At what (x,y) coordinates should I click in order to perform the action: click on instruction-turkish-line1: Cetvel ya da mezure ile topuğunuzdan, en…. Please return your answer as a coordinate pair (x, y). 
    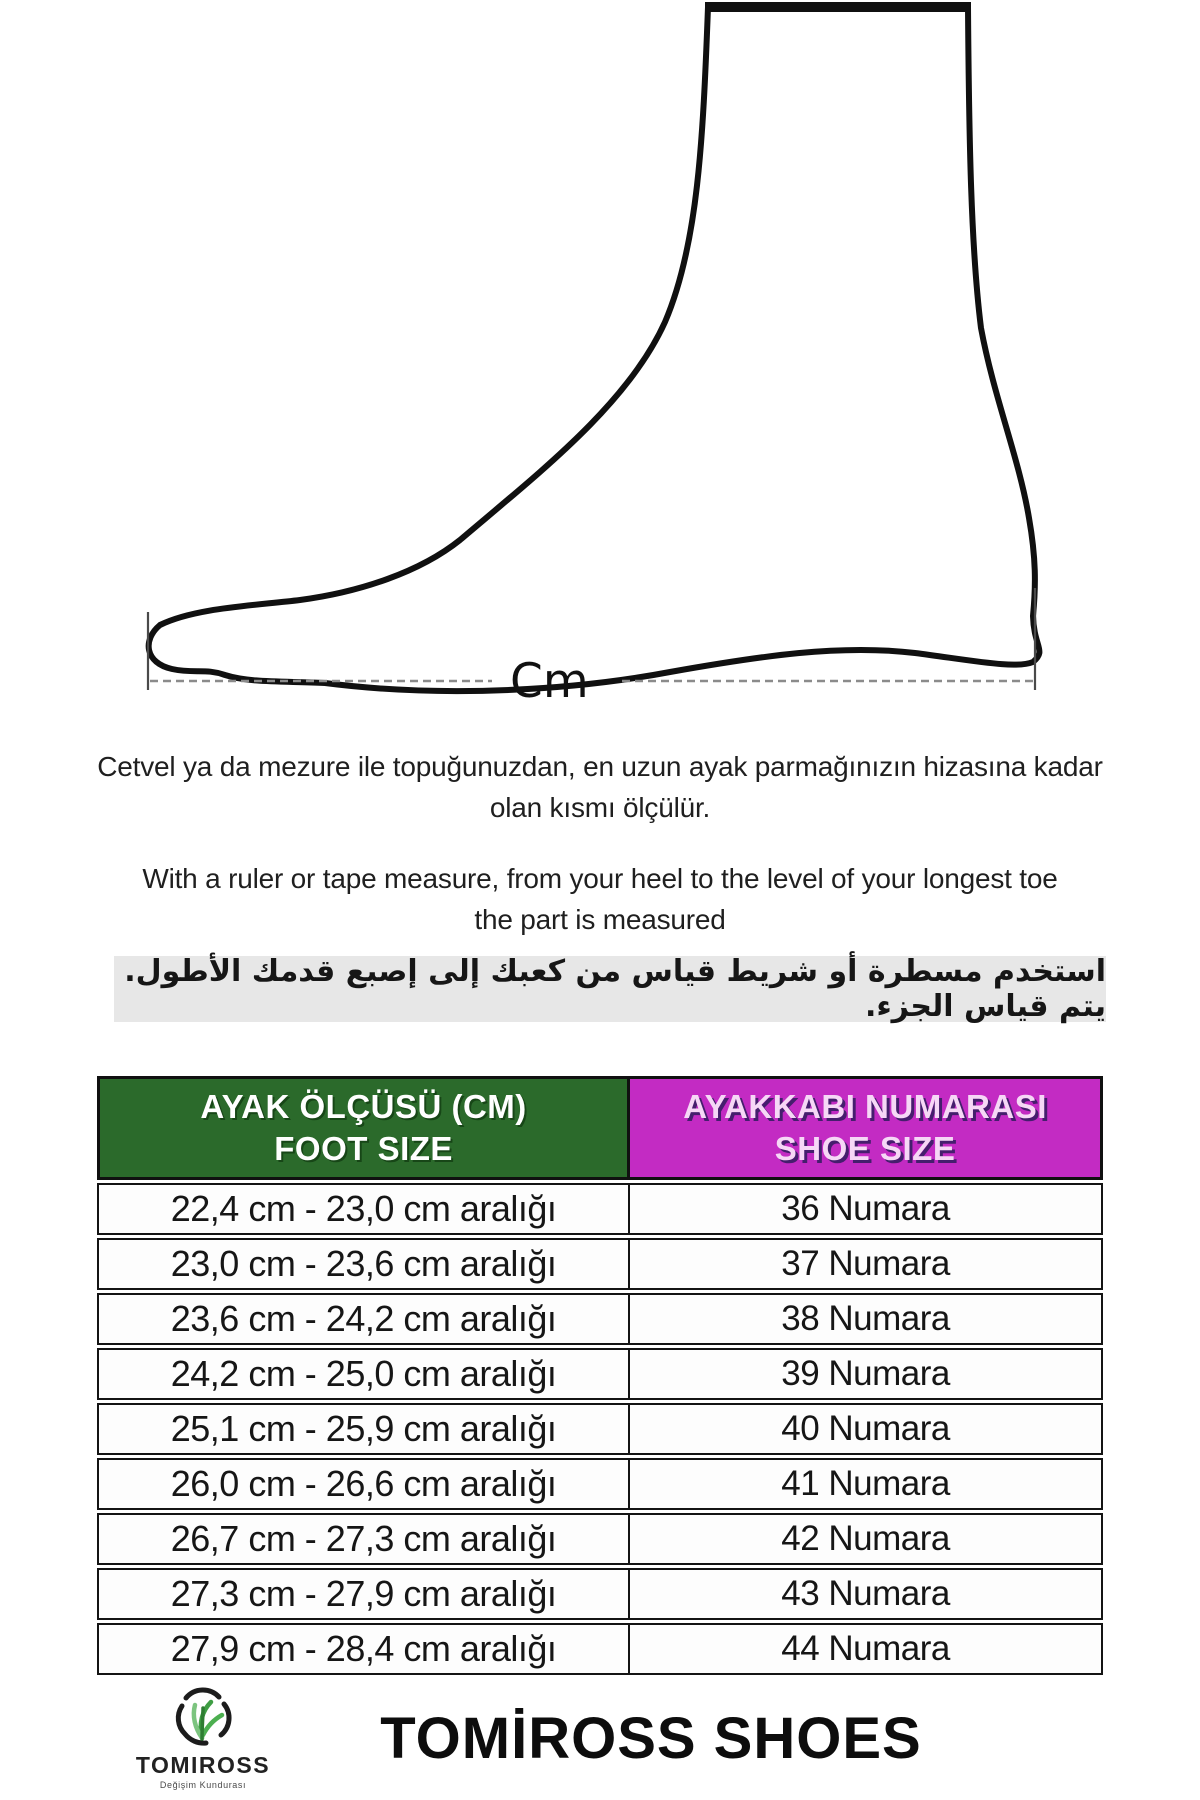
    Looking at the image, I should click on (600, 766).